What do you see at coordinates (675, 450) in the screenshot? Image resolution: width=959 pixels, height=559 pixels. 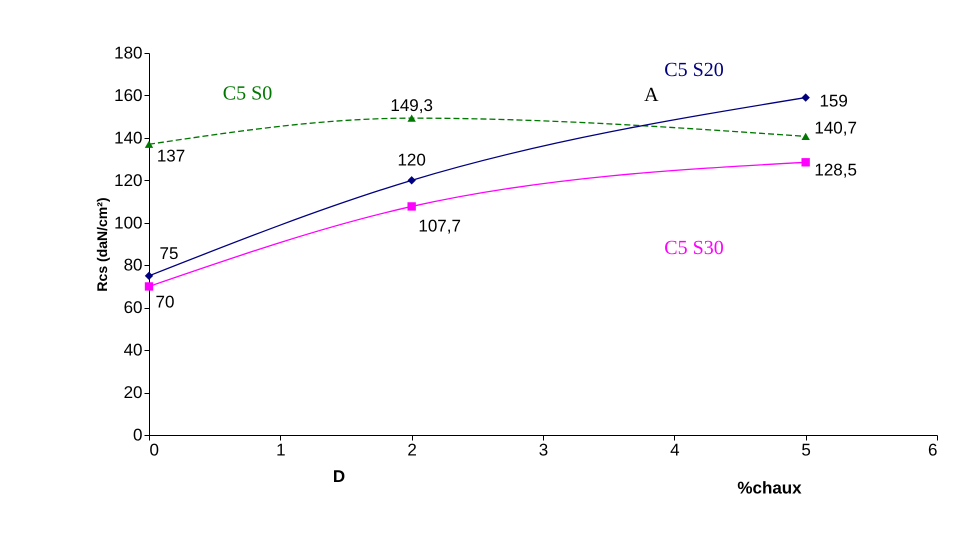 I see `x-tick-label: 4` at bounding box center [675, 450].